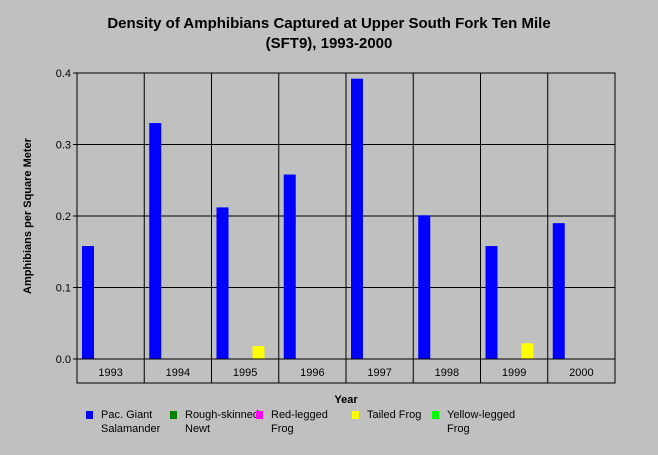 This screenshot has height=455, width=658. What do you see at coordinates (312, 373) in the screenshot?
I see `x-tick-label: 1996` at bounding box center [312, 373].